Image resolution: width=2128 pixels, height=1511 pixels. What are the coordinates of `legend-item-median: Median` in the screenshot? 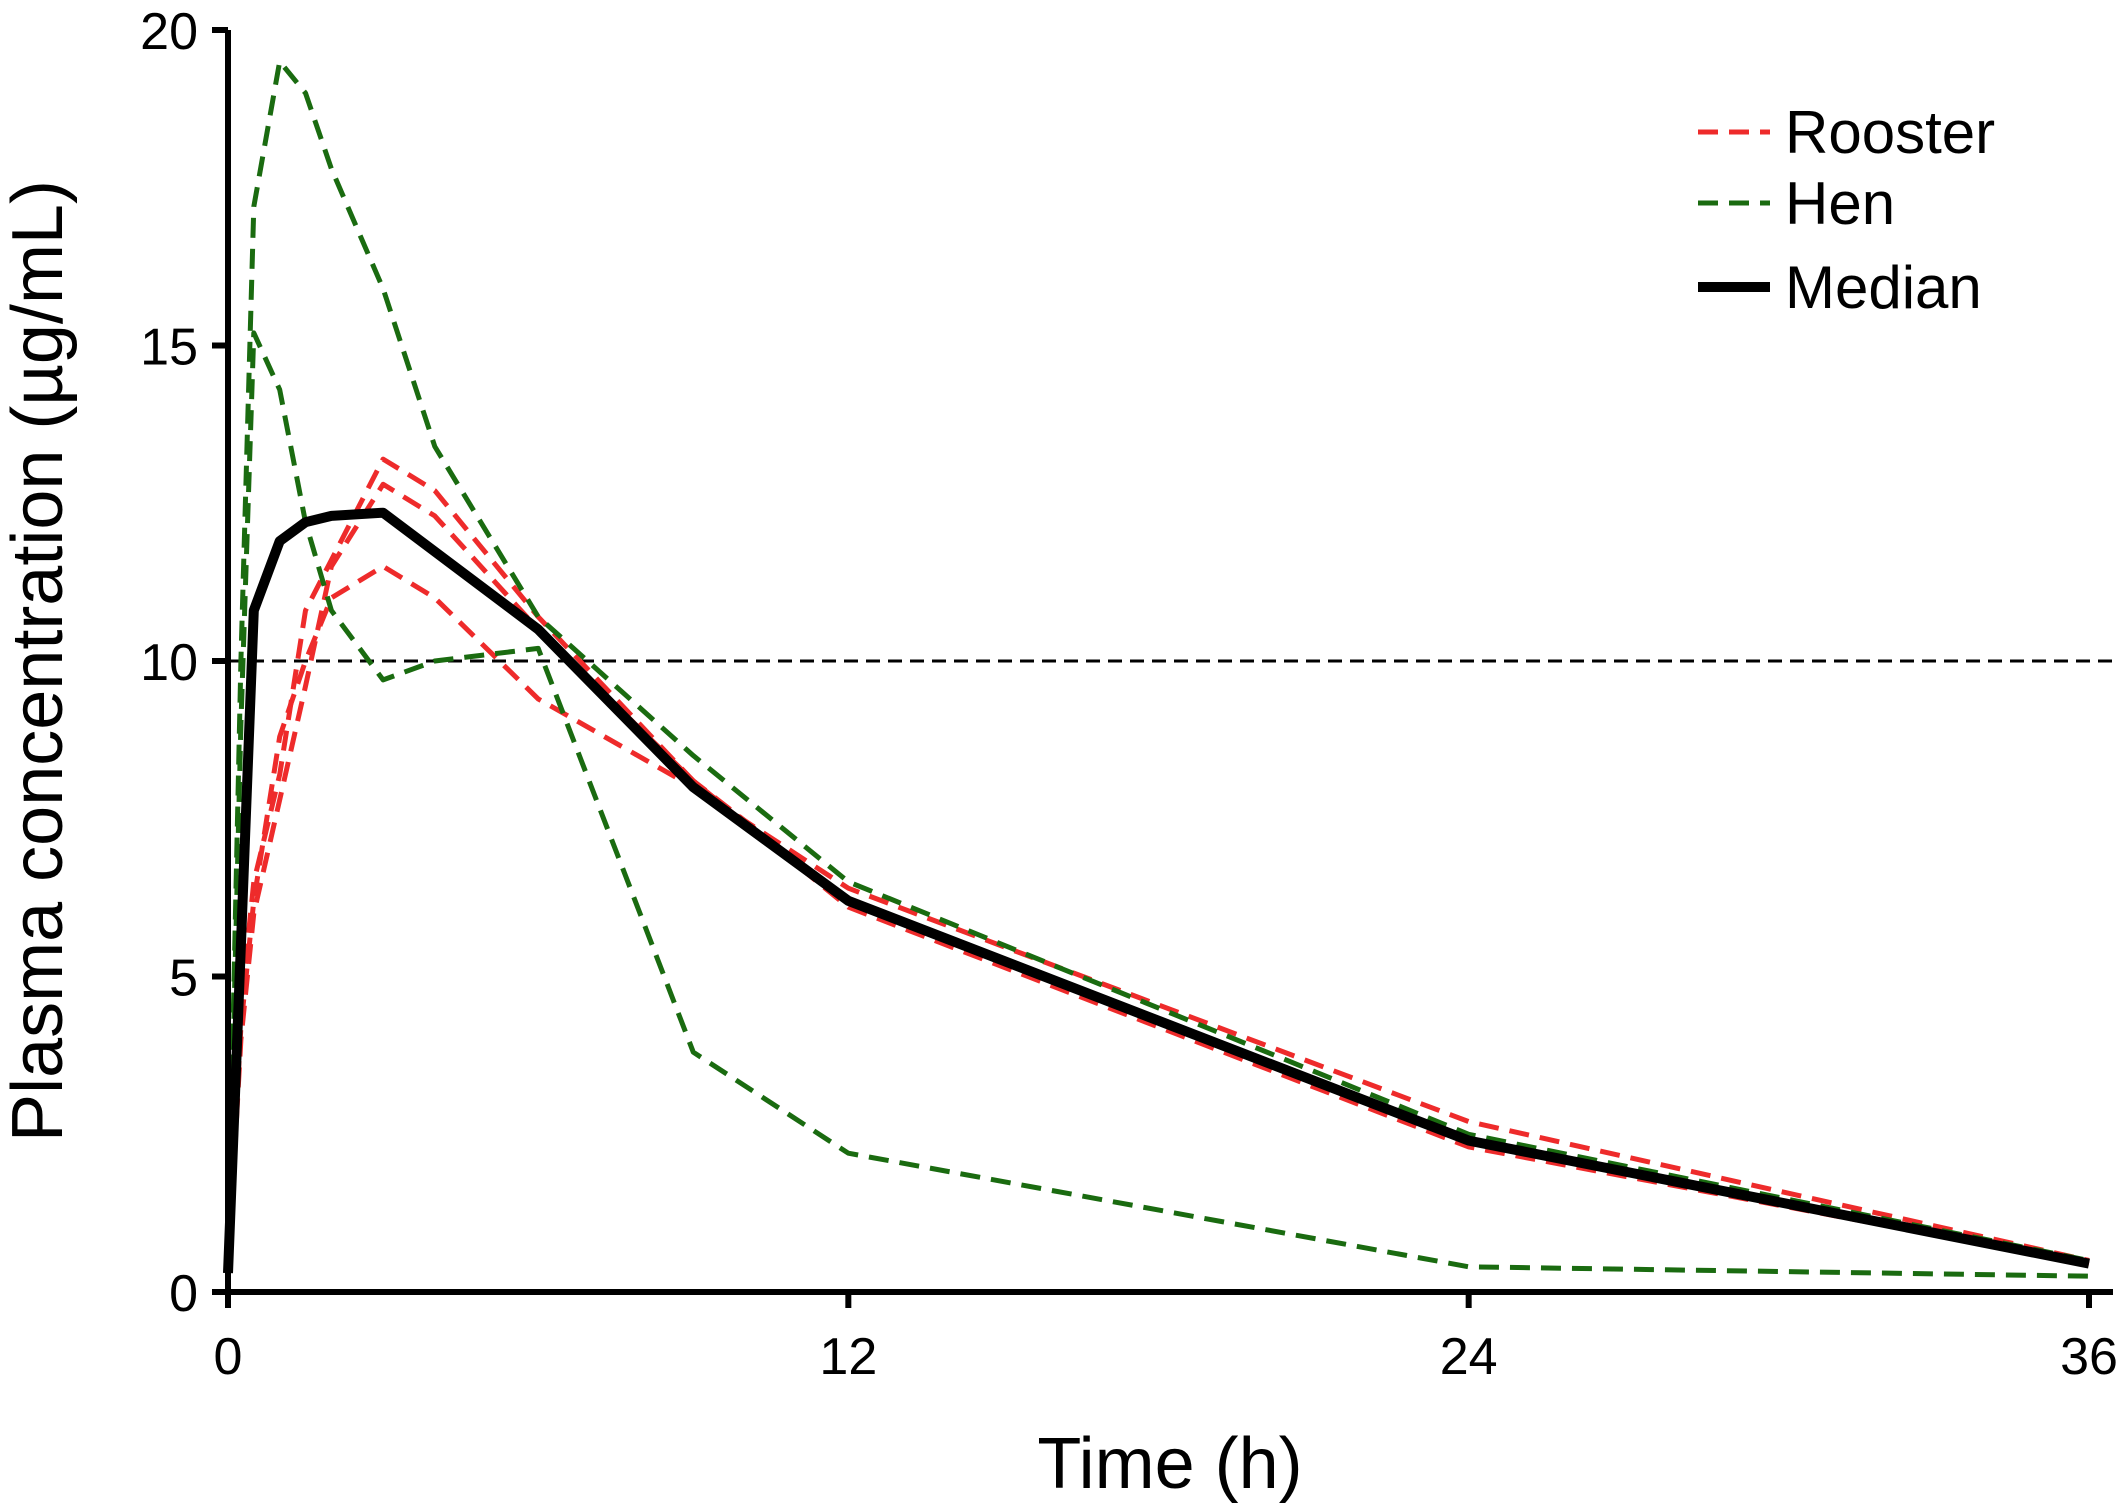 It's located at (1840, 287).